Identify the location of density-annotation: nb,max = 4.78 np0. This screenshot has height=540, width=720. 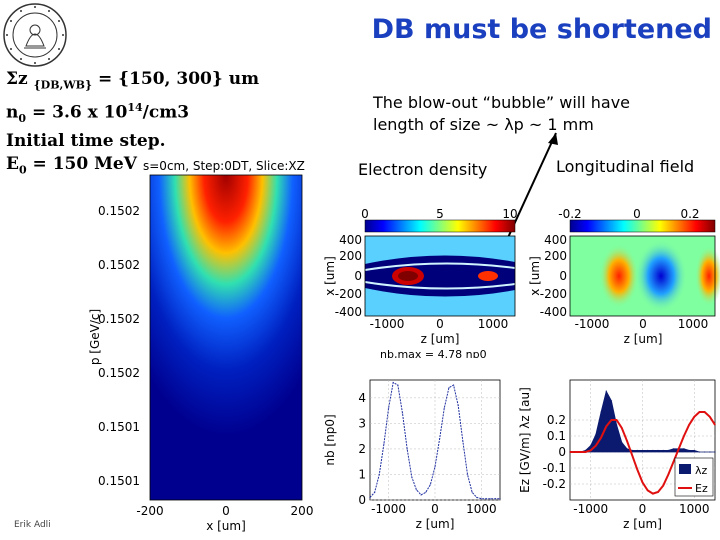
(433, 353).